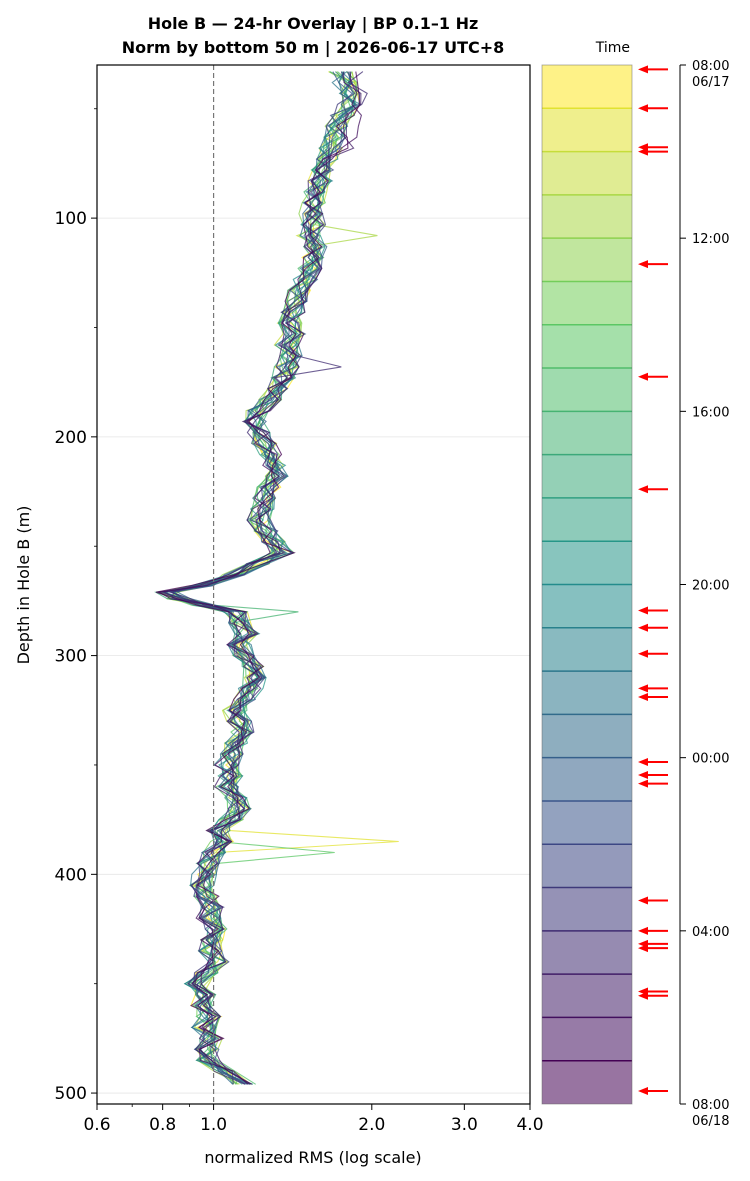 The image size is (750, 1181). I want to click on colorbar-tick-label: 08:00 06/18, so click(710, 1113).